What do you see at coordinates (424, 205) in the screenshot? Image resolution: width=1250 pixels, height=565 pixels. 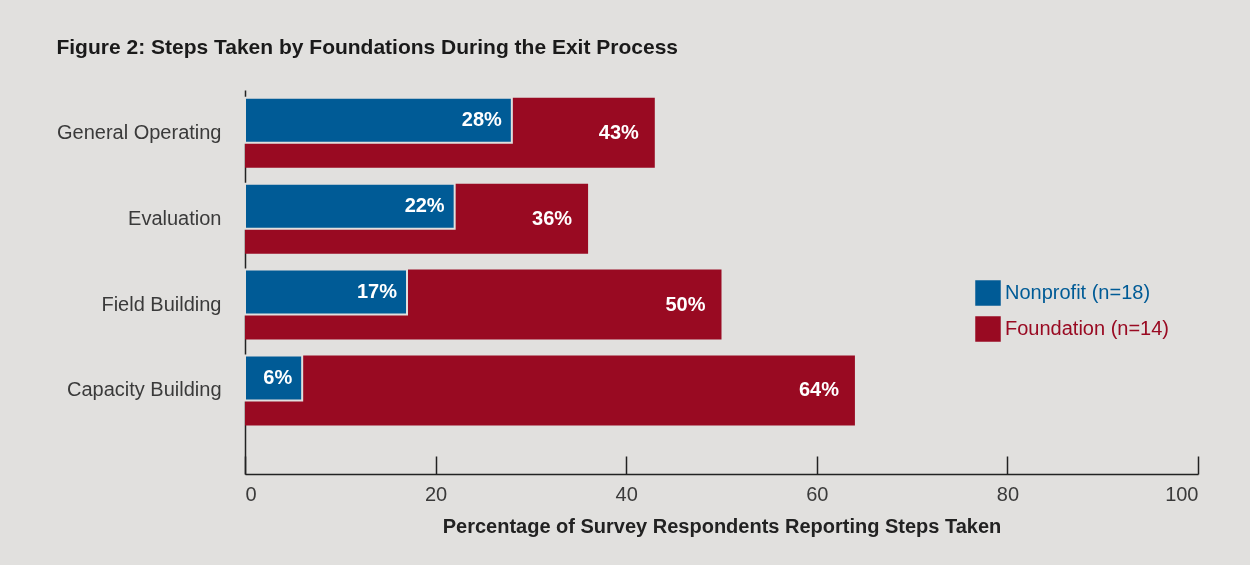 I see `data-label: 22%` at bounding box center [424, 205].